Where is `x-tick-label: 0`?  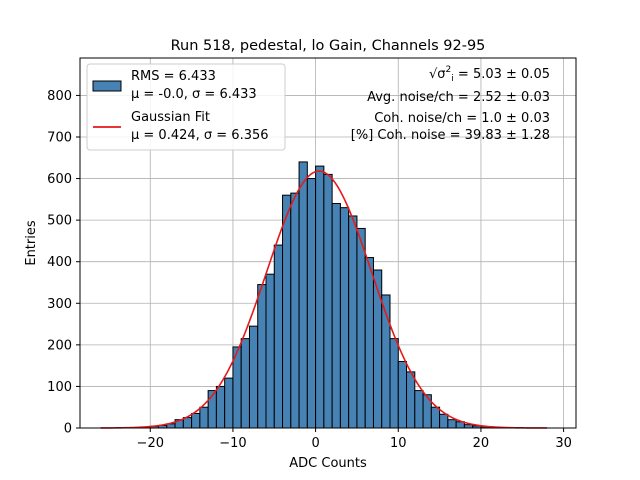
x-tick-label: 0 is located at coordinates (315, 443).